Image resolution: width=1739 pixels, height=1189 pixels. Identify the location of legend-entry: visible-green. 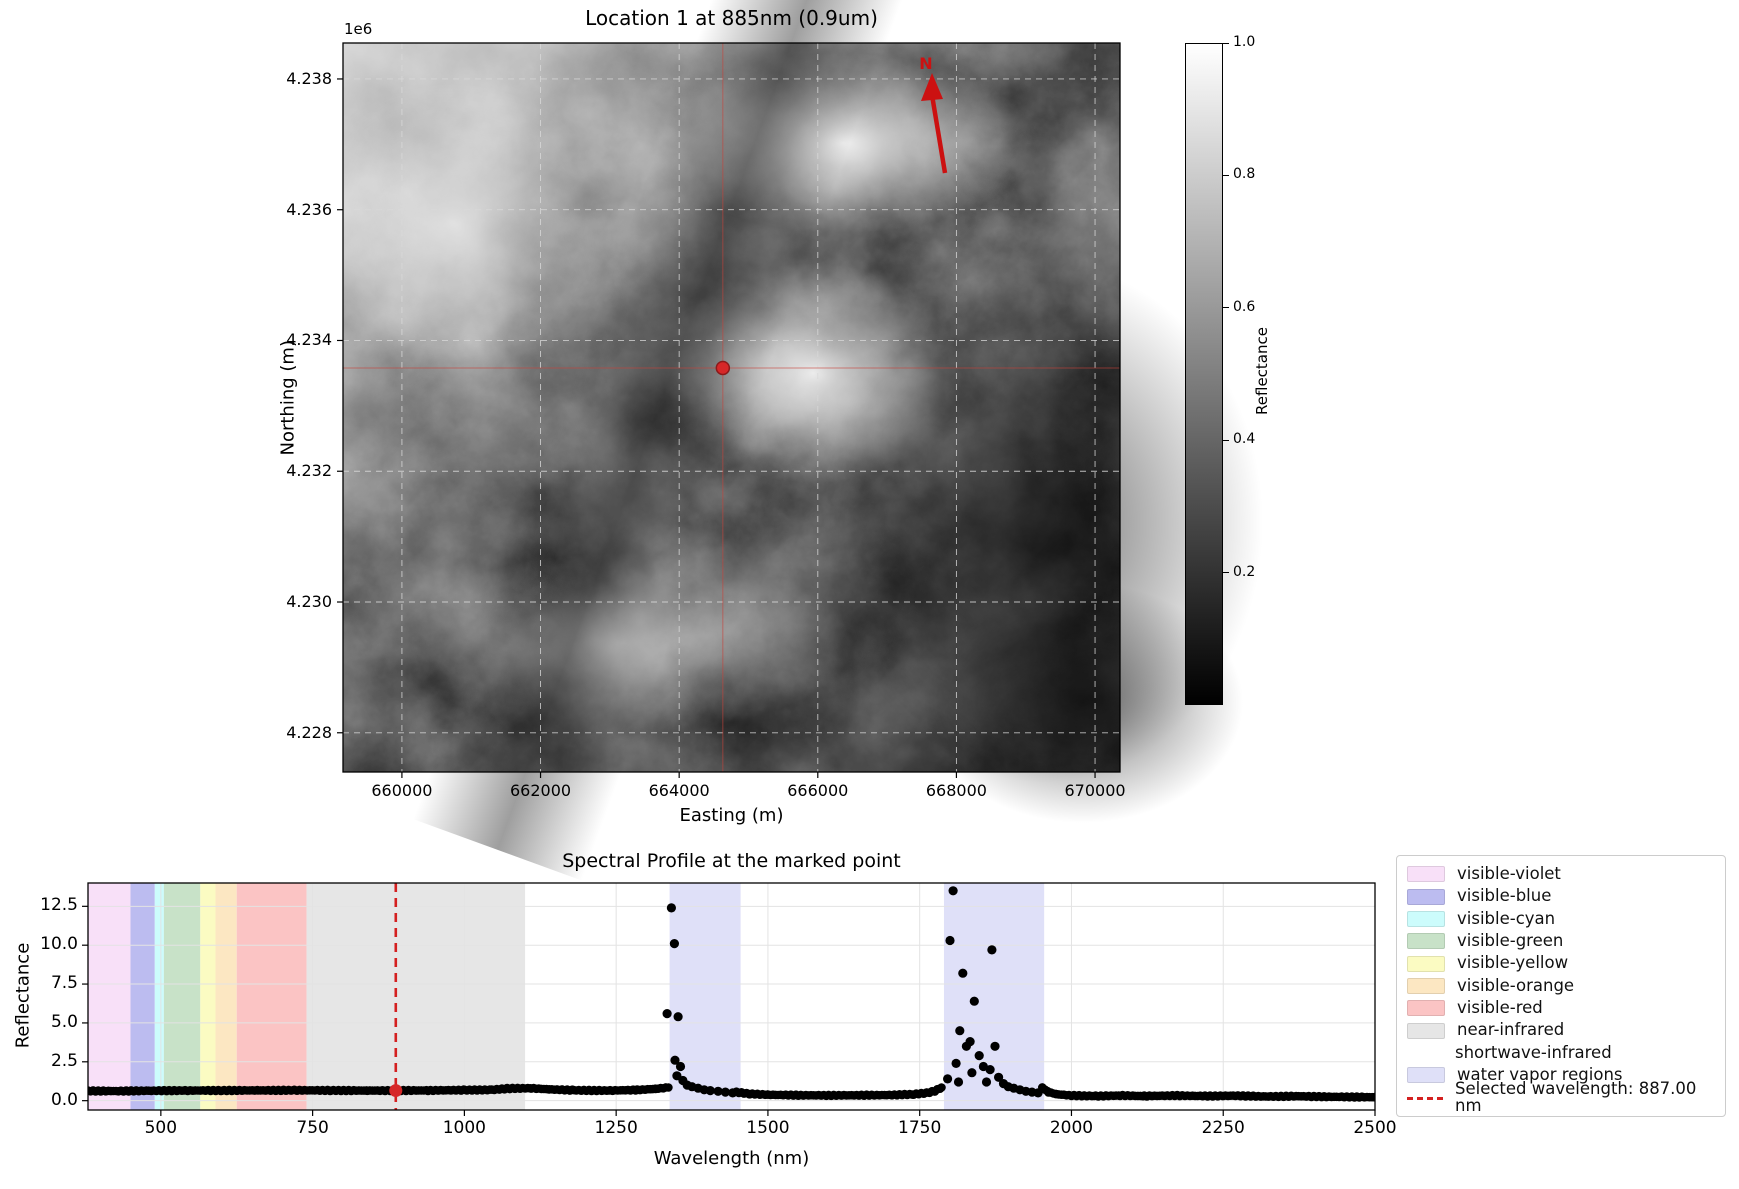
(1561, 941).